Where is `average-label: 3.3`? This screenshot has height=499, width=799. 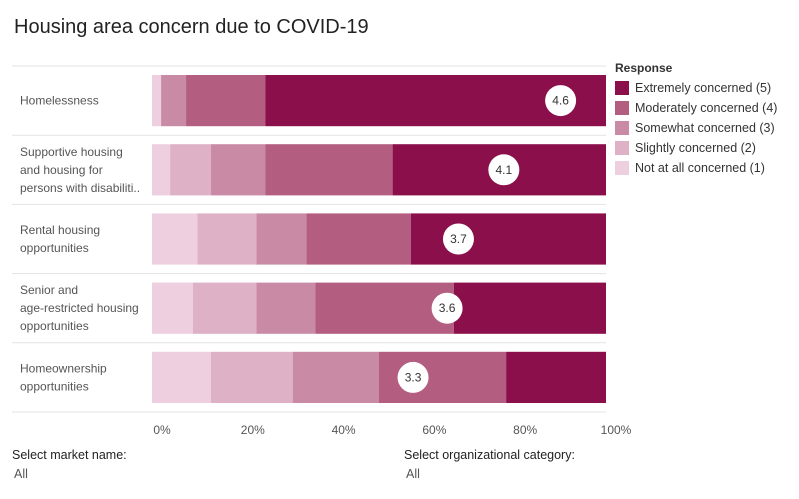
average-label: 3.3 is located at coordinates (413, 377).